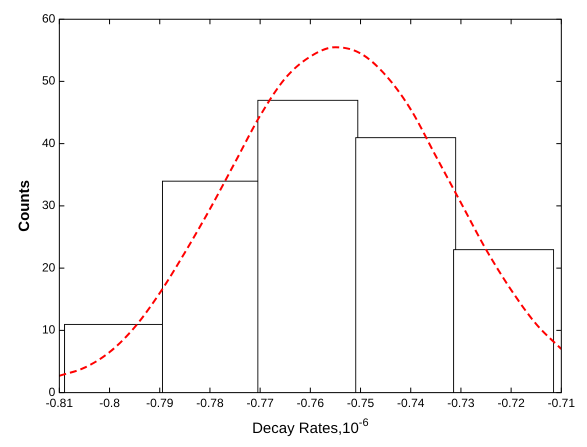  Describe the element at coordinates (160, 403) in the screenshot. I see `x-tick-label: -0.79` at that location.